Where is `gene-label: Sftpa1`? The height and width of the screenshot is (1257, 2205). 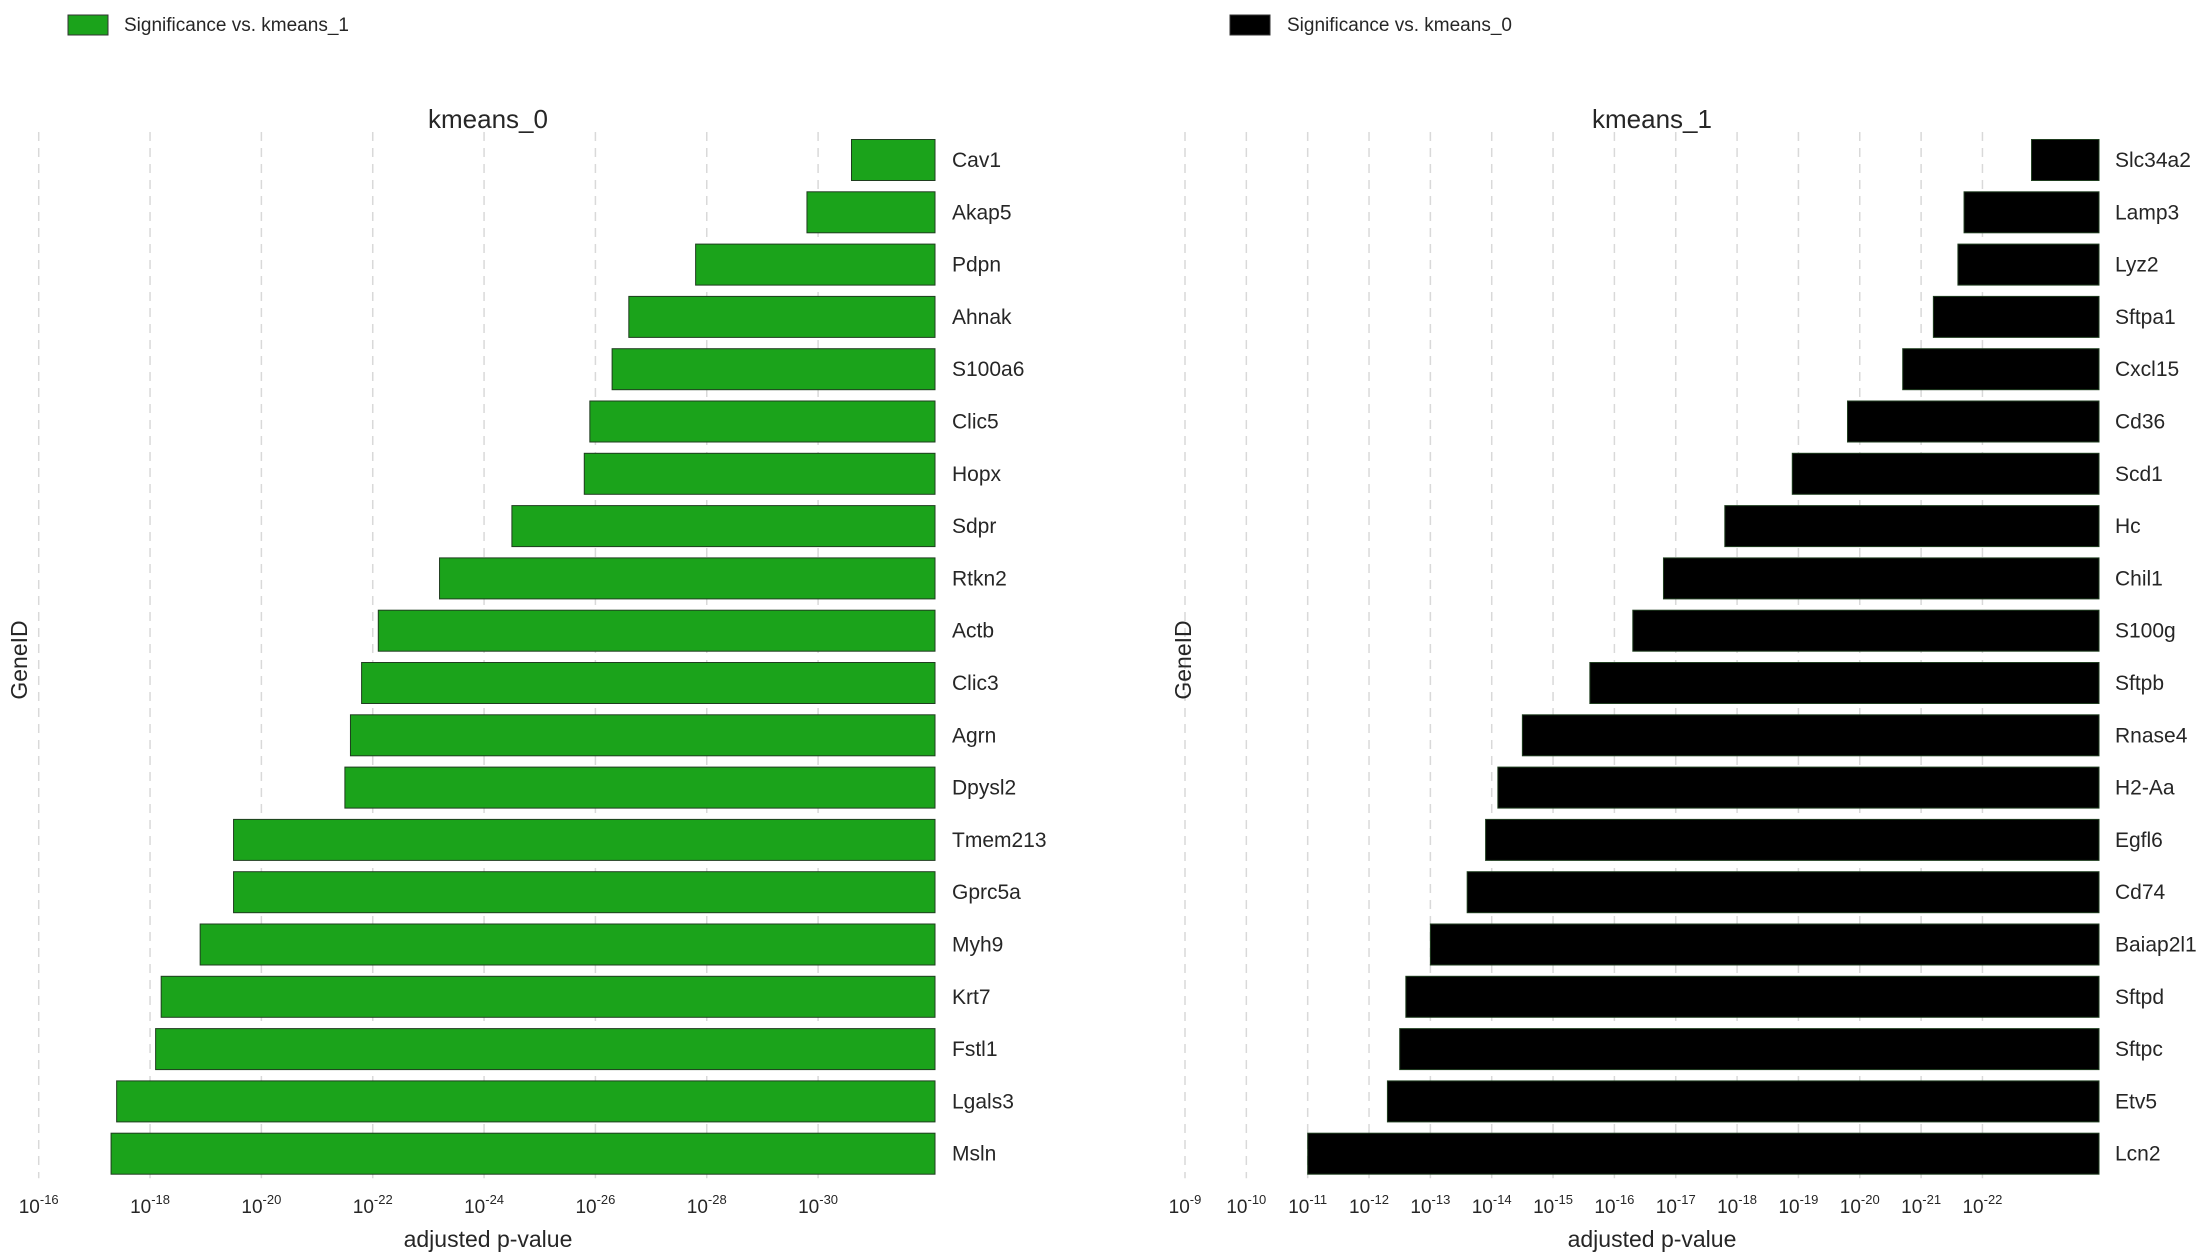 gene-label: Sftpa1 is located at coordinates (2145, 317).